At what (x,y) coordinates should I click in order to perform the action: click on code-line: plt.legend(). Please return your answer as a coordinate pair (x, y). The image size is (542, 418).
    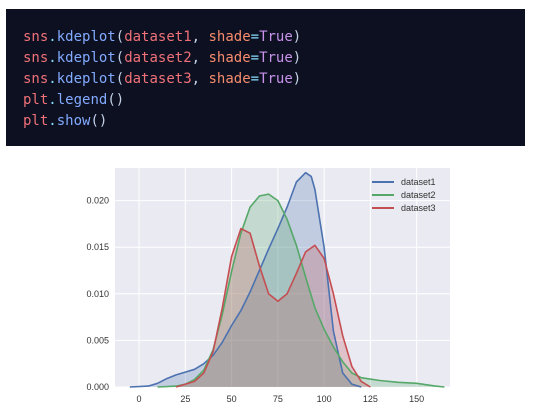
    Looking at the image, I should click on (274, 100).